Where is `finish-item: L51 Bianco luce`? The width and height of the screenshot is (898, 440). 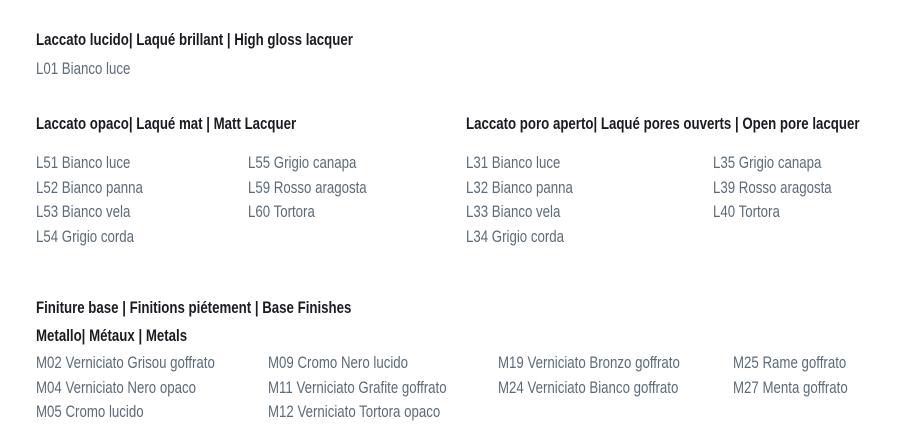 finish-item: L51 Bianco luce is located at coordinates (83, 162).